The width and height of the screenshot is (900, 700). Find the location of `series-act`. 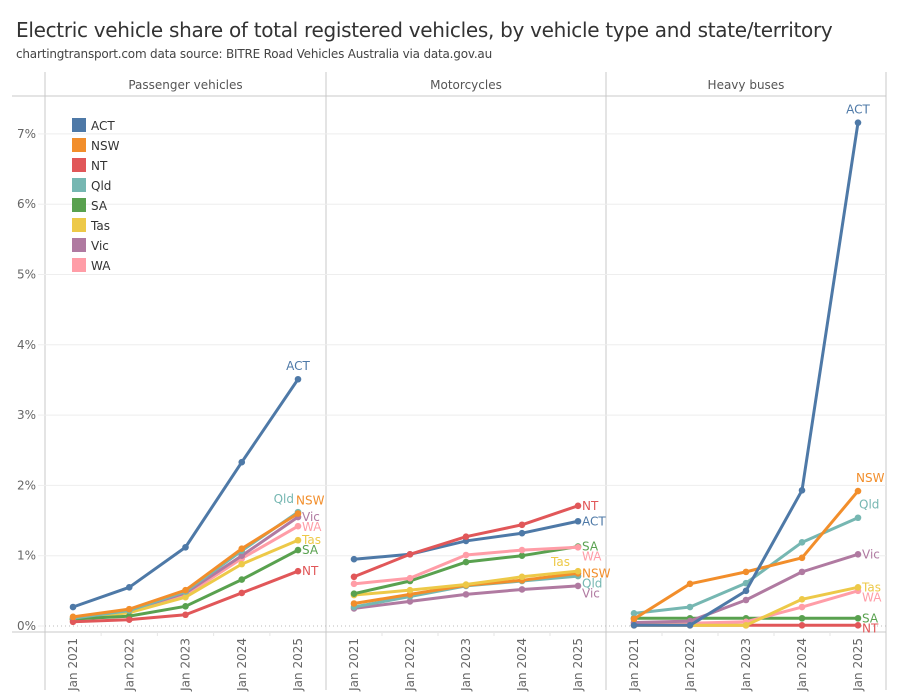

series-act is located at coordinates (185, 493).